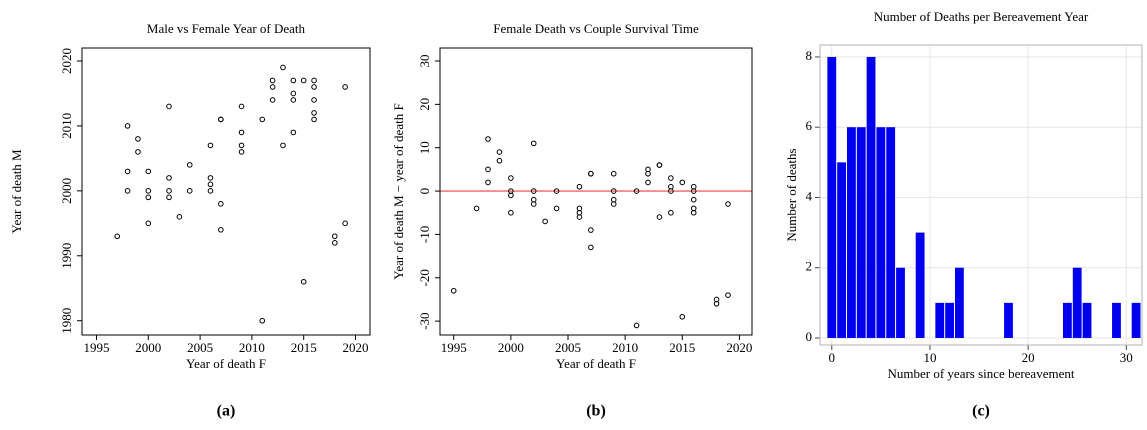 Image resolution: width=1147 pixels, height=430 pixels. Describe the element at coordinates (66, 126) in the screenshot. I see `y-tick-label: 2010` at that location.